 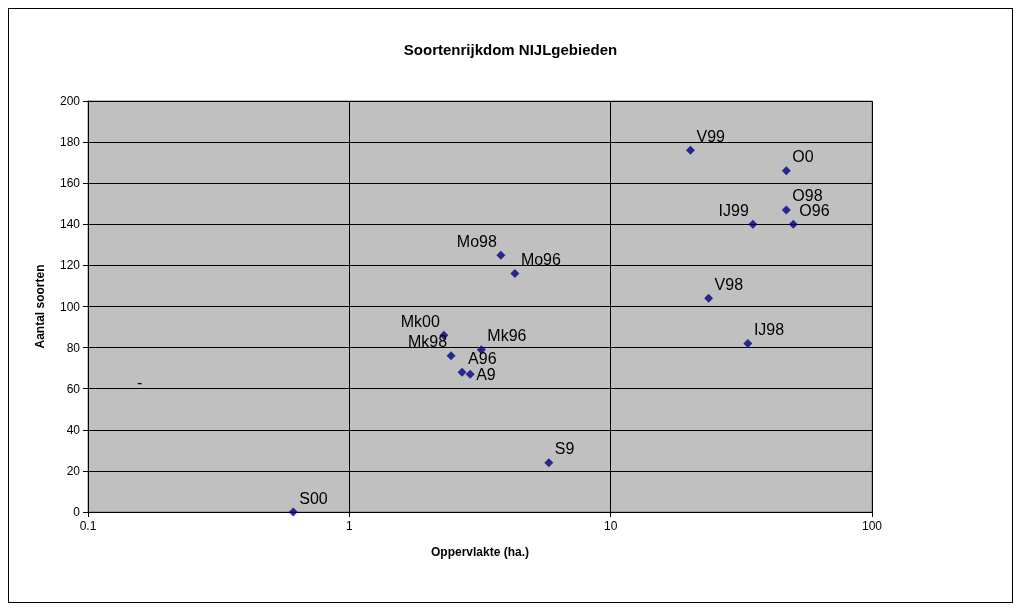 What do you see at coordinates (427, 342) in the screenshot?
I see `annotation: Mk98` at bounding box center [427, 342].